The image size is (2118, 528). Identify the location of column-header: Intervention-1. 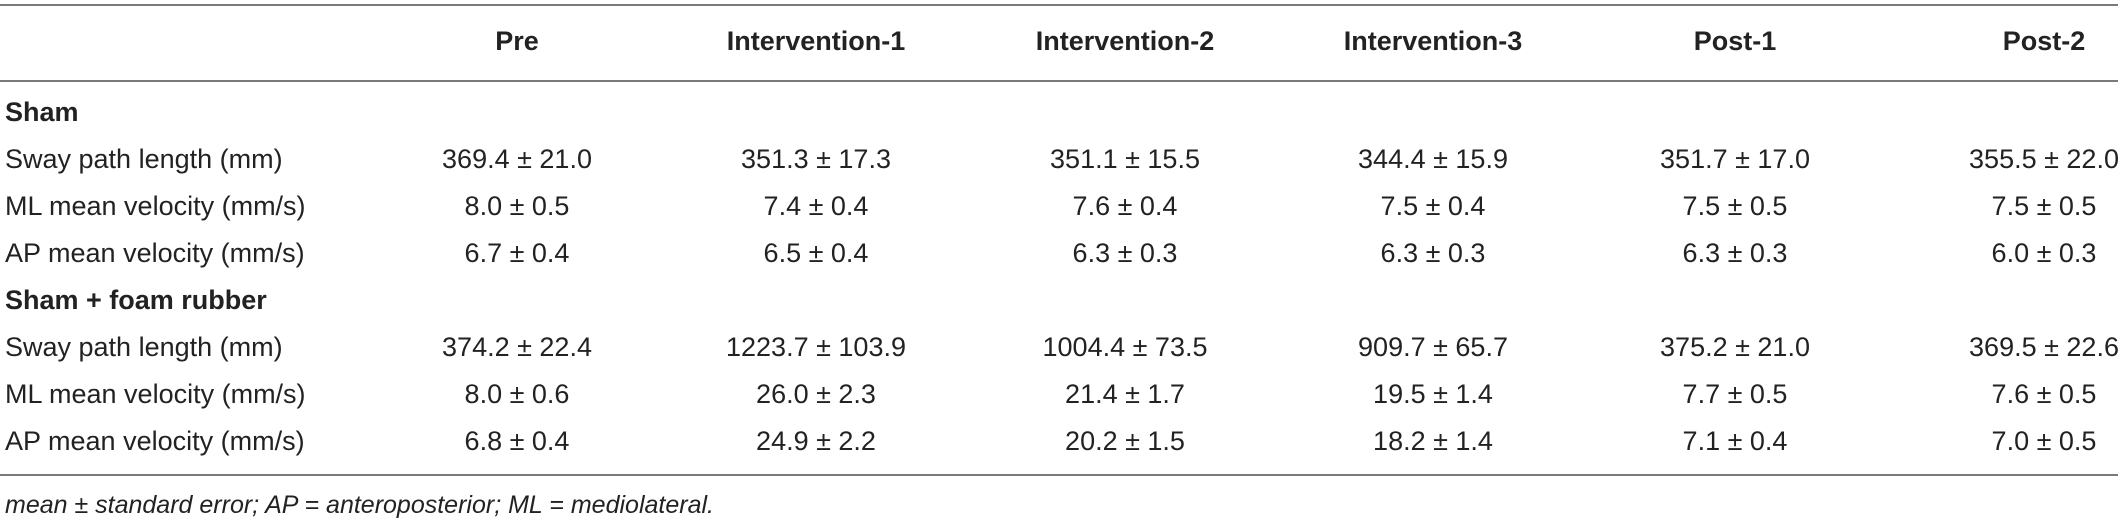
(816, 40).